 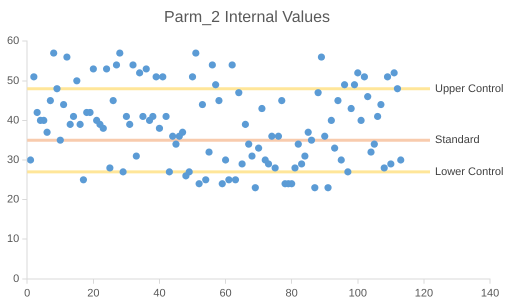 What do you see at coordinates (469, 172) in the screenshot?
I see `ref-line-label: Lower Control` at bounding box center [469, 172].